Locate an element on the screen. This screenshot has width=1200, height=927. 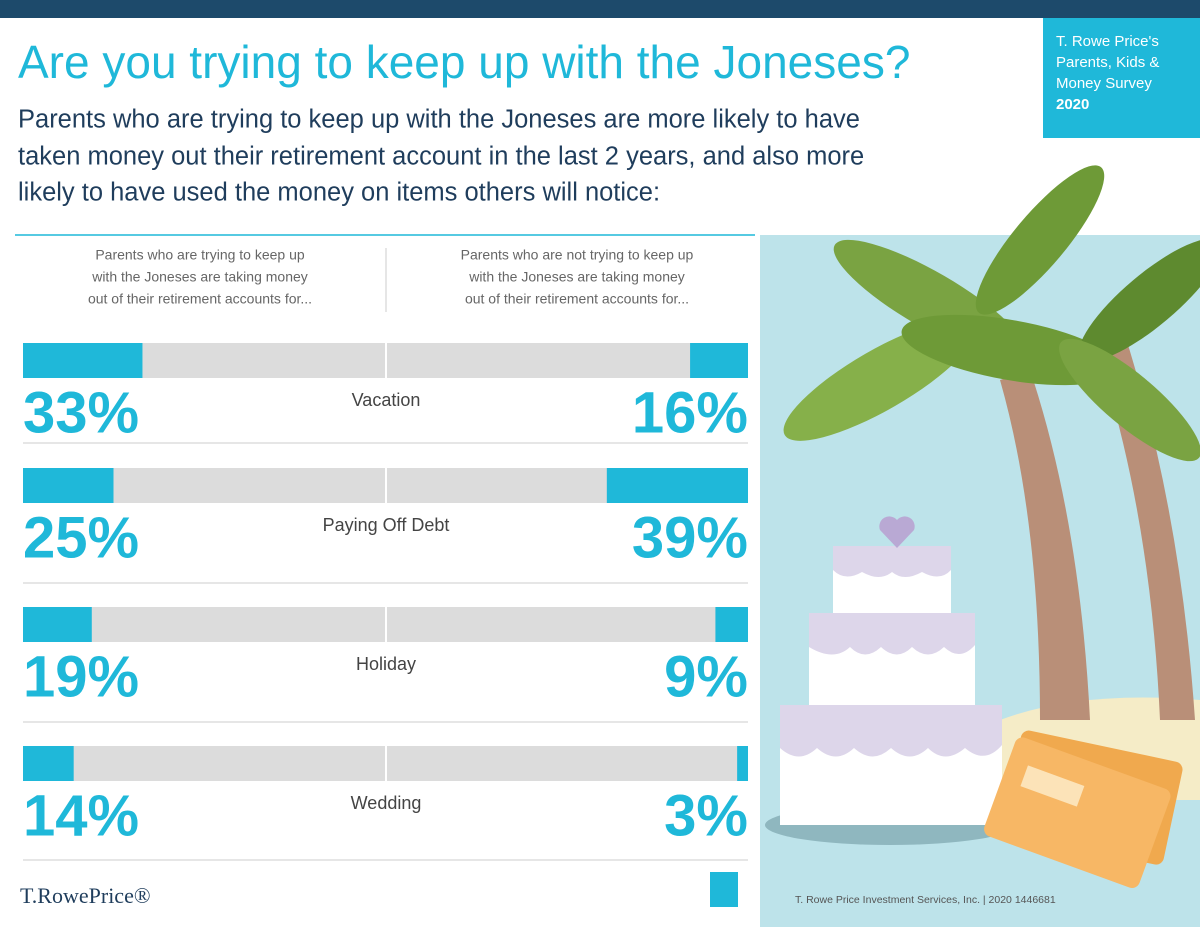
category-label: Holiday is located at coordinates (386, 664).